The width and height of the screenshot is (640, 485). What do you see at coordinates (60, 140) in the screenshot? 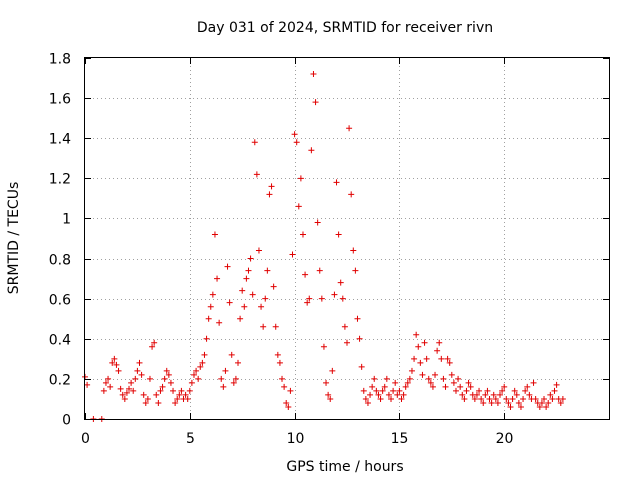
I see `y-tick-label: 1.4` at bounding box center [60, 140].